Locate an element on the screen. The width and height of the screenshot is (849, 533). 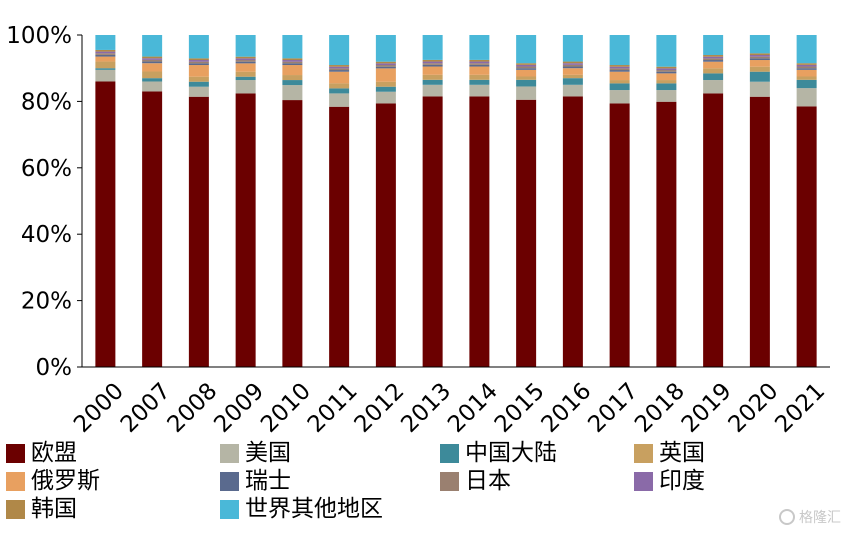
legend-item: 瑞士 is located at coordinates (255, 481).